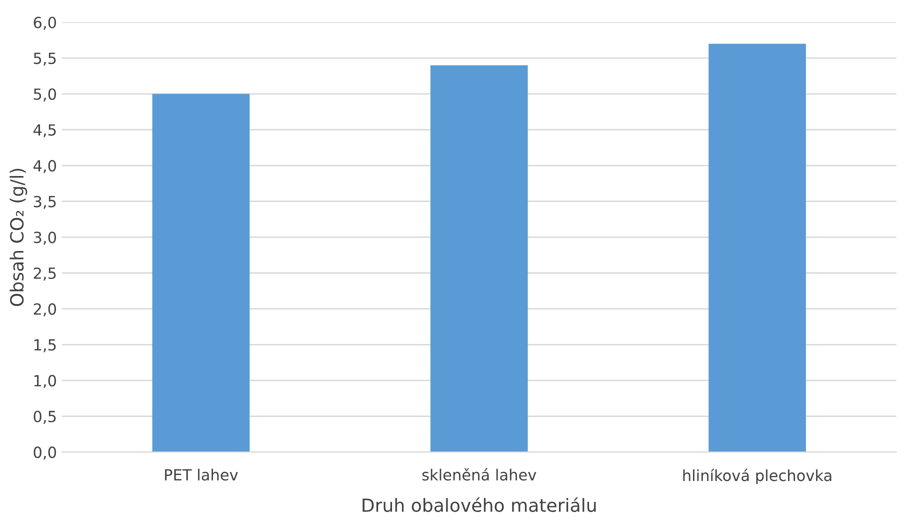 The width and height of the screenshot is (910, 530). What do you see at coordinates (45, 238) in the screenshot?
I see `y-tick-label: 3,0` at bounding box center [45, 238].